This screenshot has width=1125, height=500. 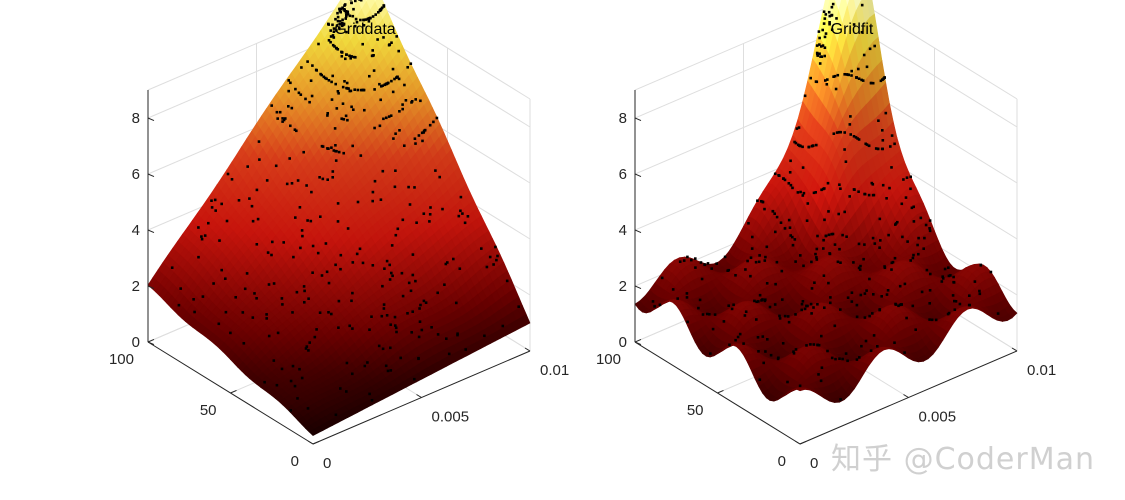 I want to click on y-tick, so click(x=316, y=442).